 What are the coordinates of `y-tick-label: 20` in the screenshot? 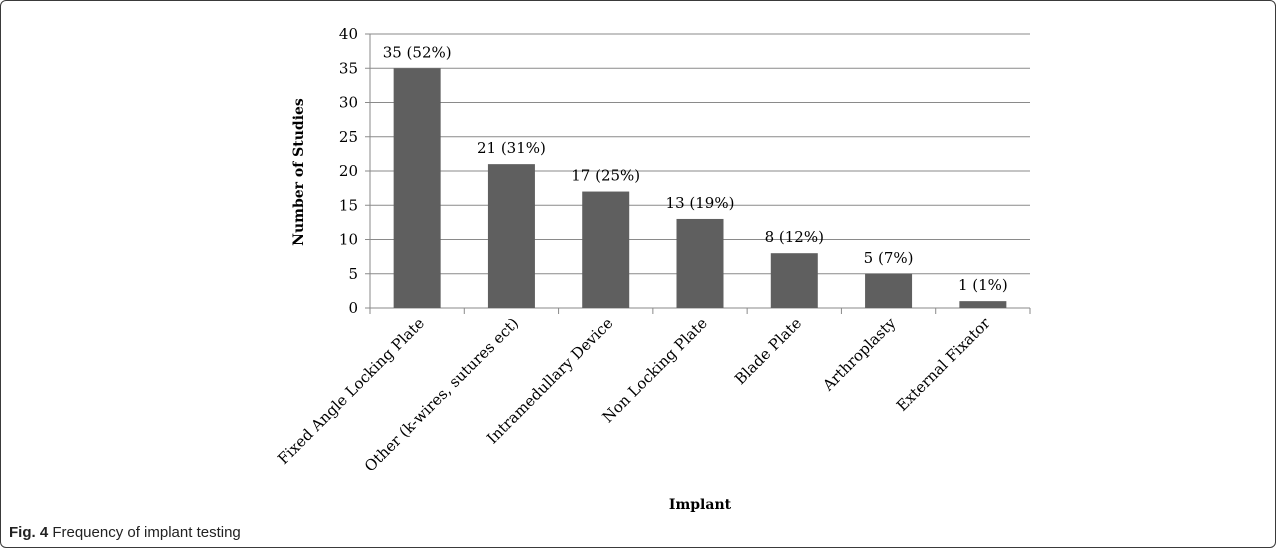 It's located at (348, 171).